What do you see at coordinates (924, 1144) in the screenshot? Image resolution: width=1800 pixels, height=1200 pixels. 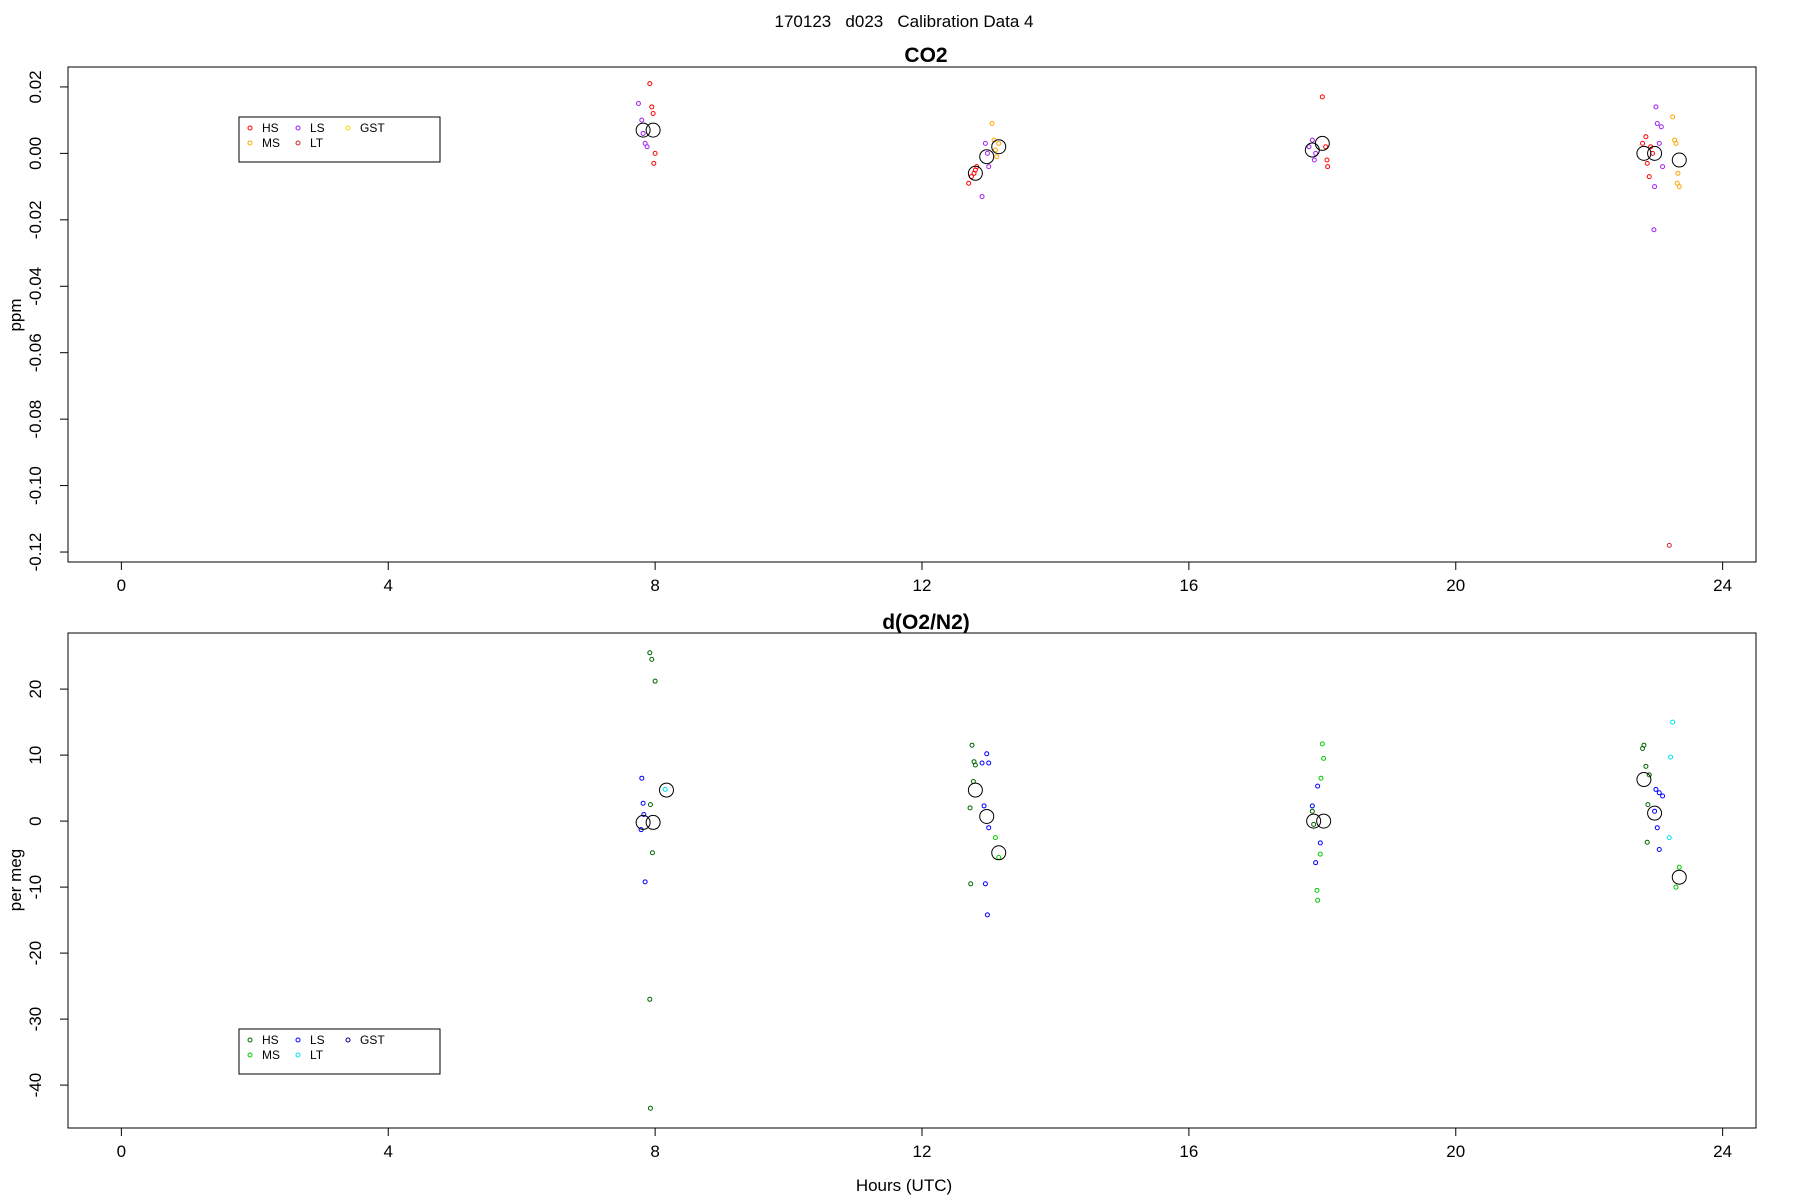 I see `o2n2-x-axis: 0 4 8 12 16 20 24` at bounding box center [924, 1144].